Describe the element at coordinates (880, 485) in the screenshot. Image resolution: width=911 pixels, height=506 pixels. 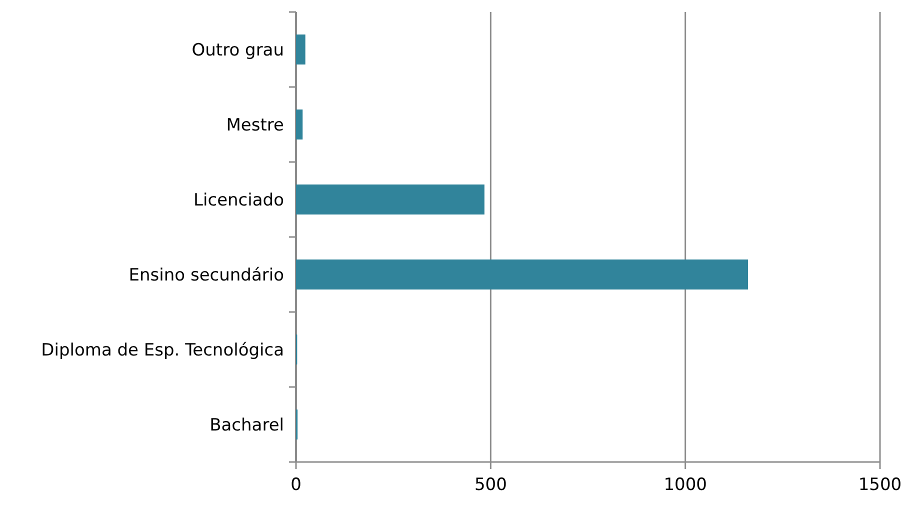
I see `x-tick-label: 1500` at that location.